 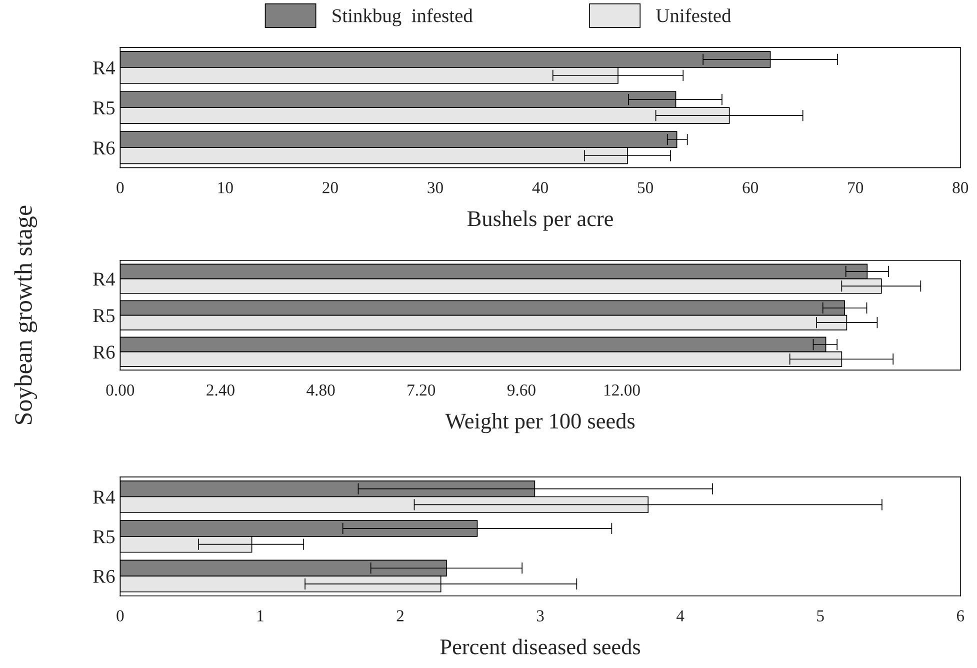 What do you see at coordinates (26, 315) in the screenshot?
I see `y-axis-title: Soybean growth stage` at bounding box center [26, 315].